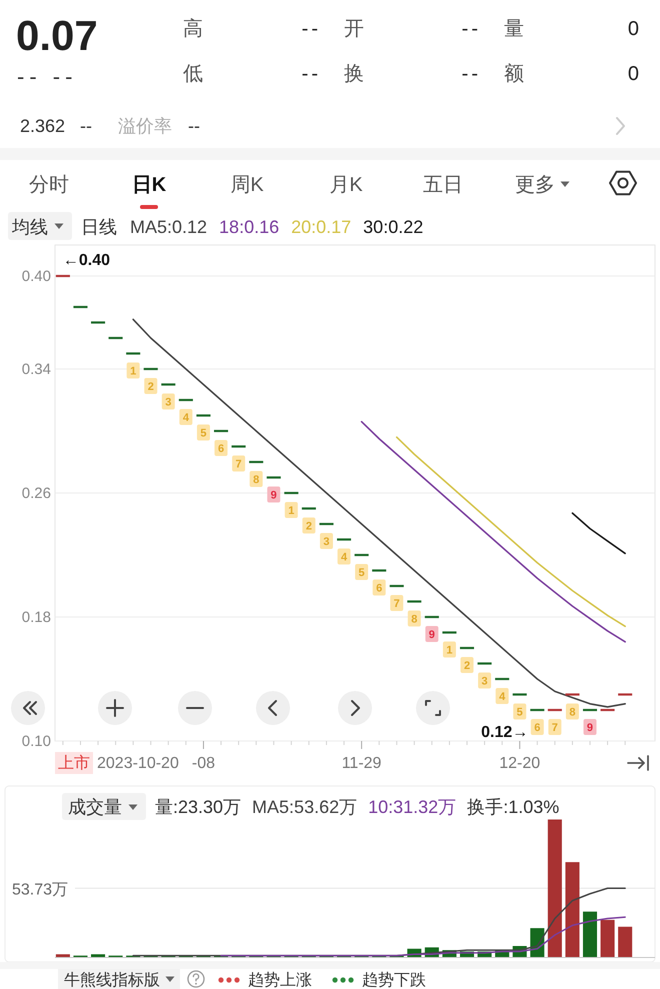 The width and height of the screenshot is (660, 989). What do you see at coordinates (138, 763) in the screenshot?
I see `text: 2023-10-20` at bounding box center [138, 763].